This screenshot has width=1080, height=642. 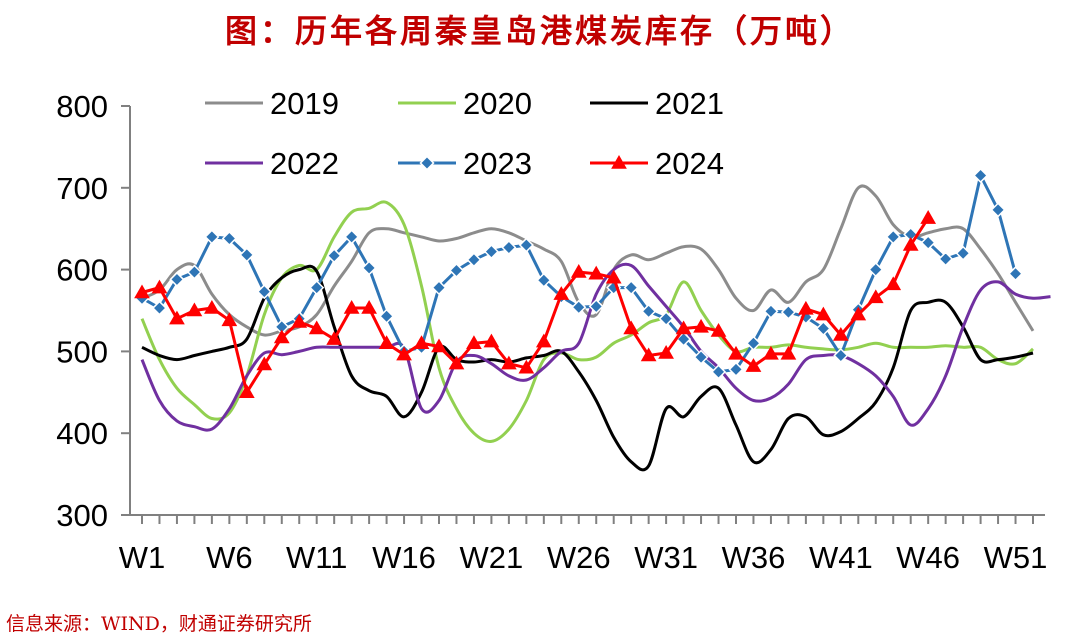 I want to click on legend-marker, so click(x=427, y=163).